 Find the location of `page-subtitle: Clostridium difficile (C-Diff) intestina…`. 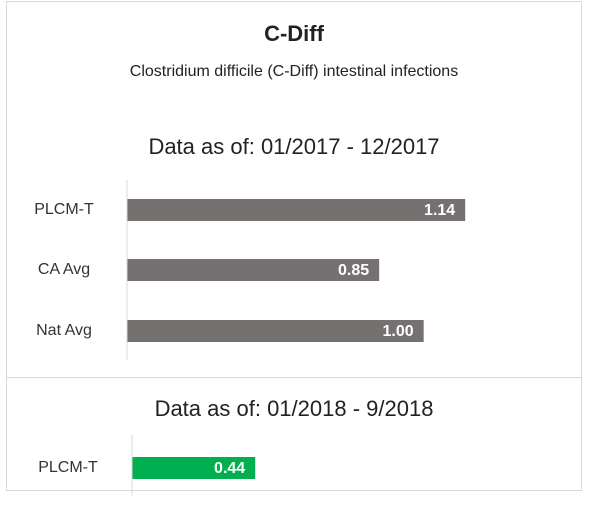

page-subtitle: Clostridium difficile (C-Diff) intestina… is located at coordinates (294, 71).